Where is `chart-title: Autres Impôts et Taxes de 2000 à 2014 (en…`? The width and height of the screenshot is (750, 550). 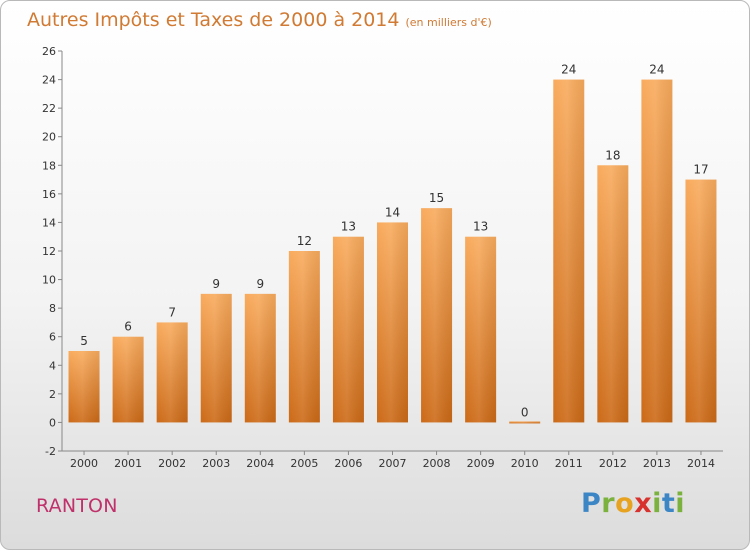
chart-title: Autres Impôts et Taxes de 2000 à 2014 (en… is located at coordinates (259, 20).